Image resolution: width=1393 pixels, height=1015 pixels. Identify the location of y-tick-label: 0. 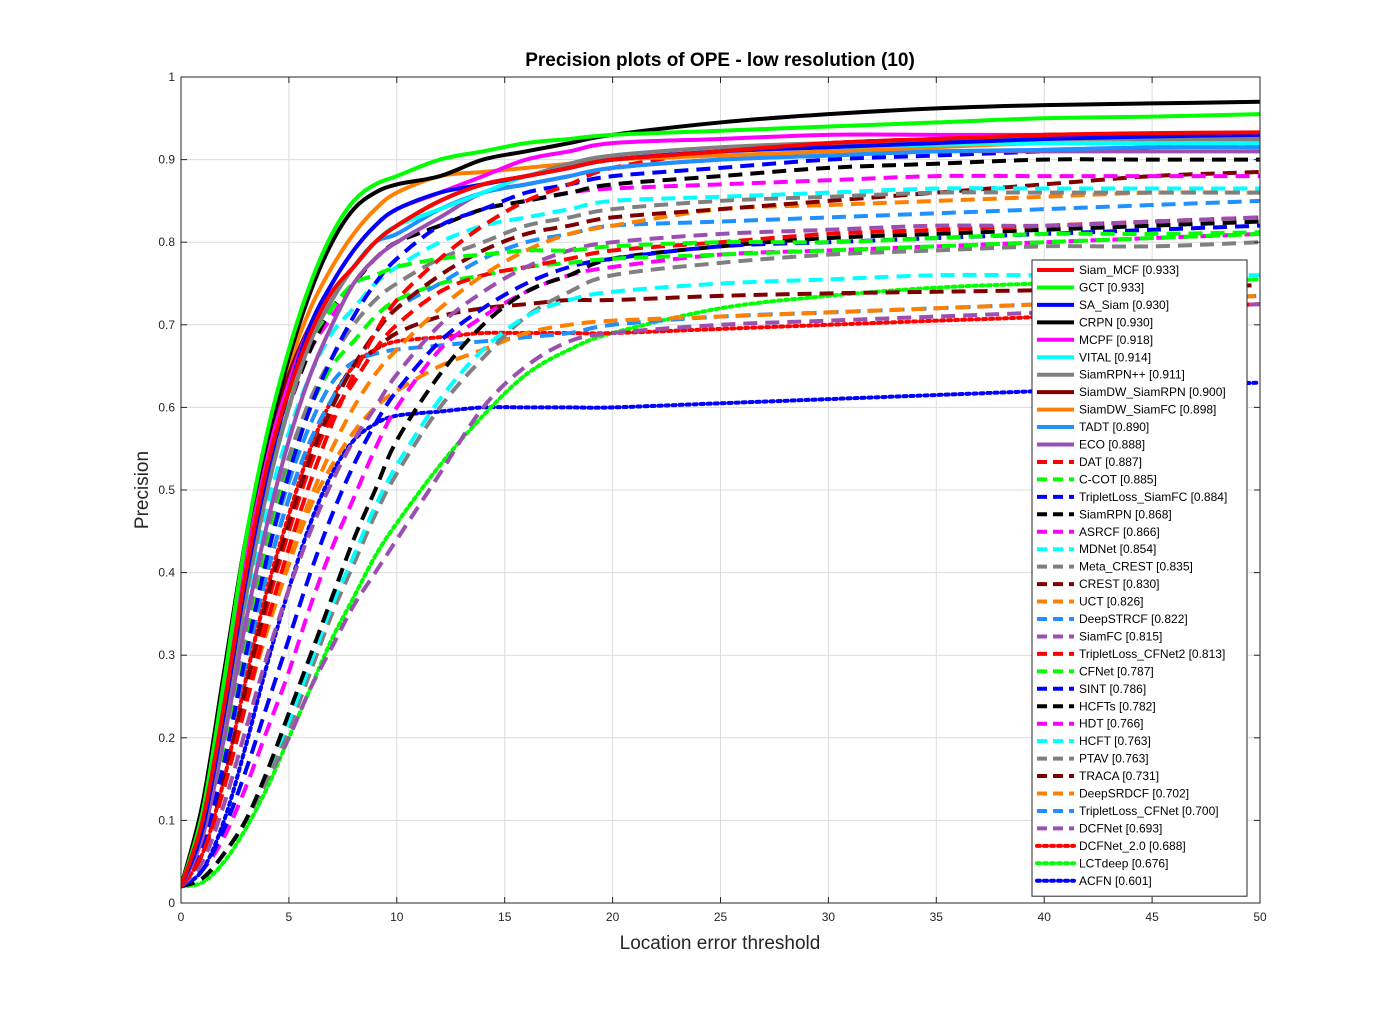
(171, 903).